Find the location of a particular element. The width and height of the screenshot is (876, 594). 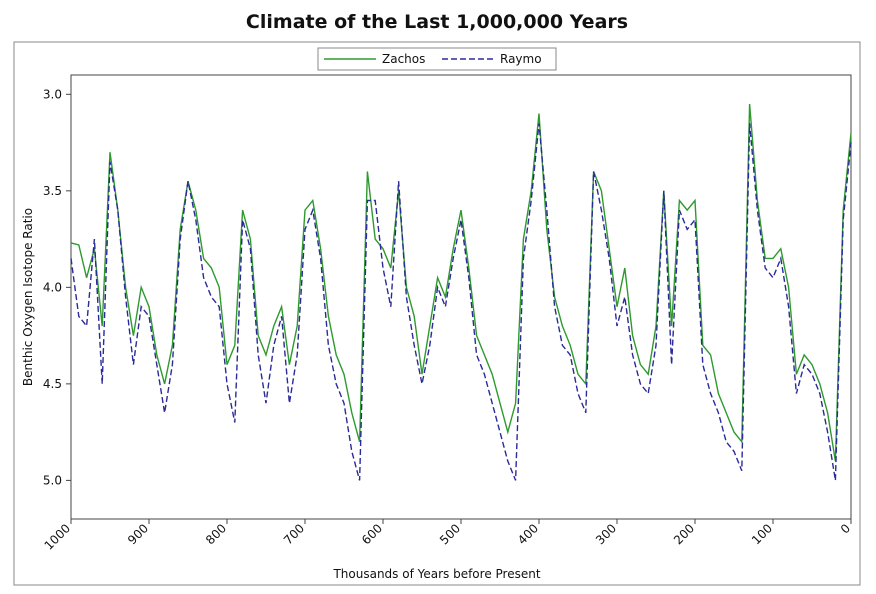

legend-label: Zachos is located at coordinates (403, 59).